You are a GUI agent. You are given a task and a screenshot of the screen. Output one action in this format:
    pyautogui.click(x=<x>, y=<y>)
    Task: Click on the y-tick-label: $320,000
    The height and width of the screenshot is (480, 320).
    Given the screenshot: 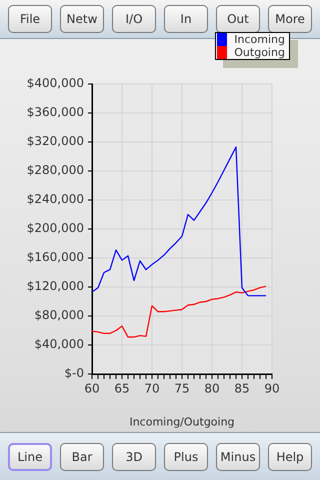 What is the action you would take?
    pyautogui.click(x=55, y=141)
    